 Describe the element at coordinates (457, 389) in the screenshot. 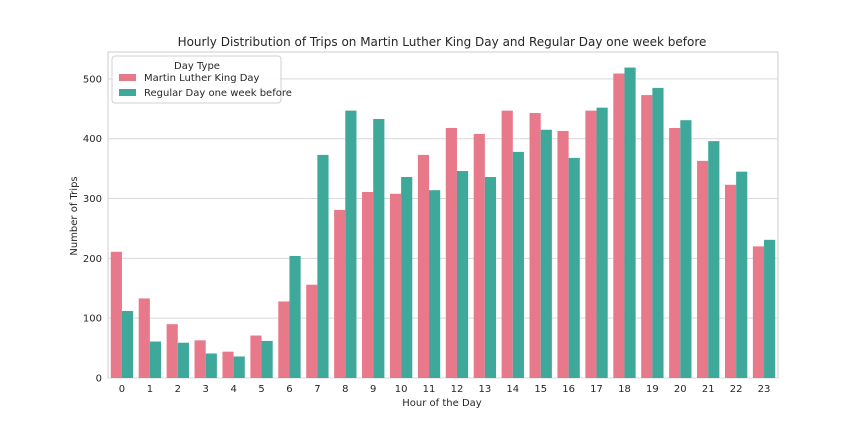

I see `x-tick-label: 12` at that location.